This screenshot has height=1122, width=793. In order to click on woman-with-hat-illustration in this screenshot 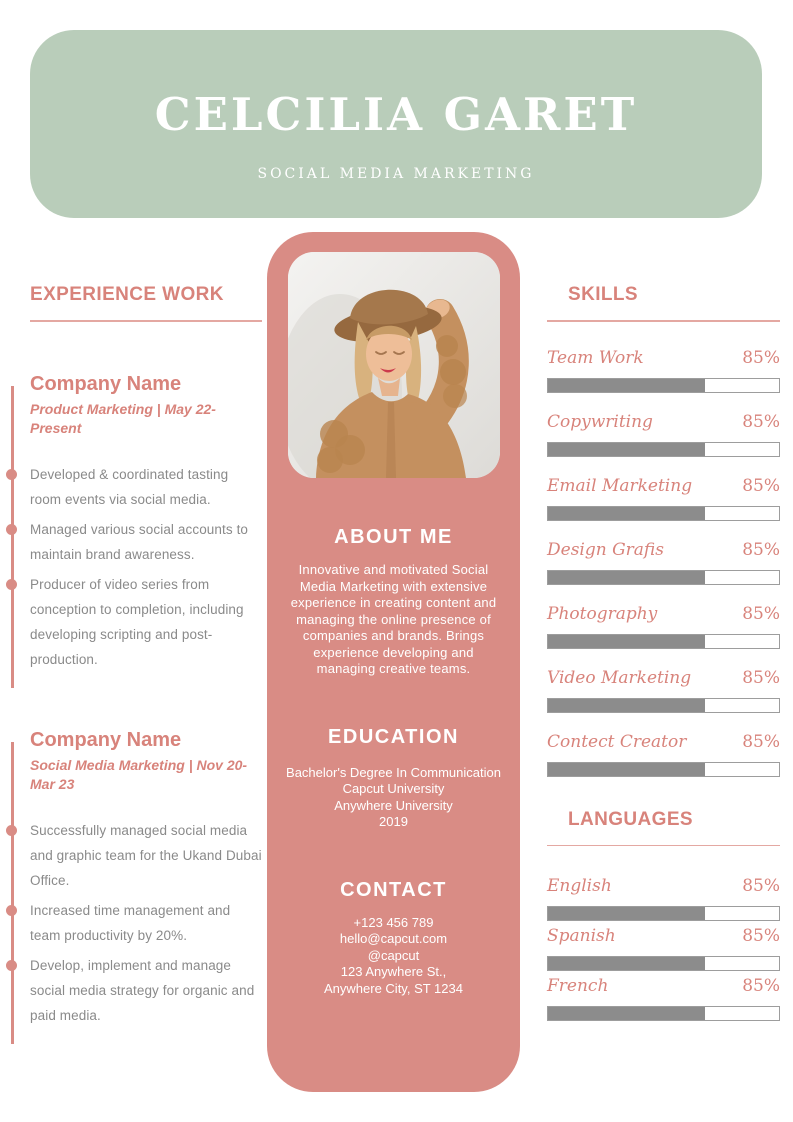, I will do `click(393, 365)`.